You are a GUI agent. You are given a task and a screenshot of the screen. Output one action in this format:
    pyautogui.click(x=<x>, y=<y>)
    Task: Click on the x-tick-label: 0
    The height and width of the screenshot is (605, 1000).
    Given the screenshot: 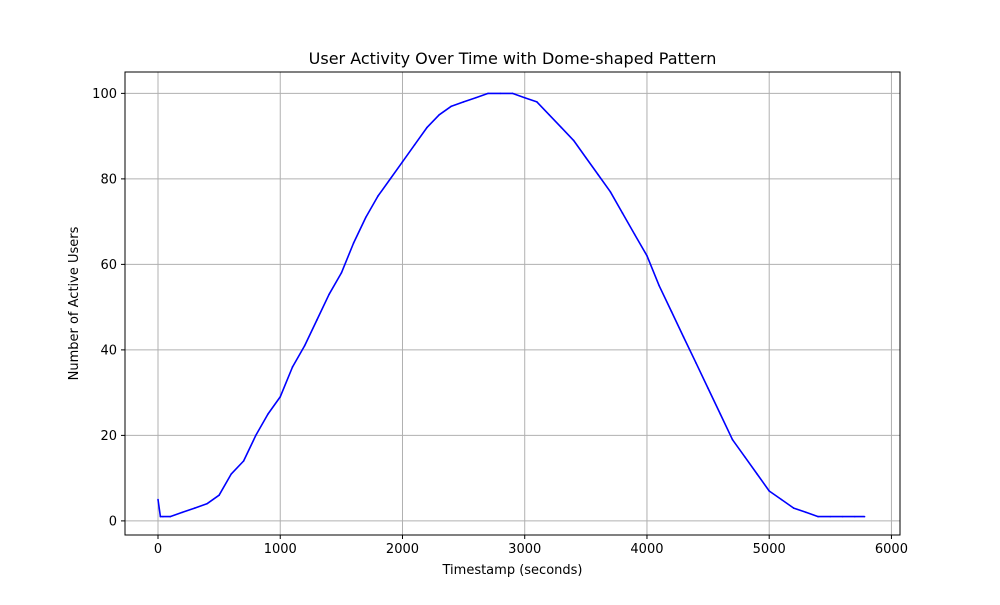 What is the action you would take?
    pyautogui.click(x=158, y=549)
    